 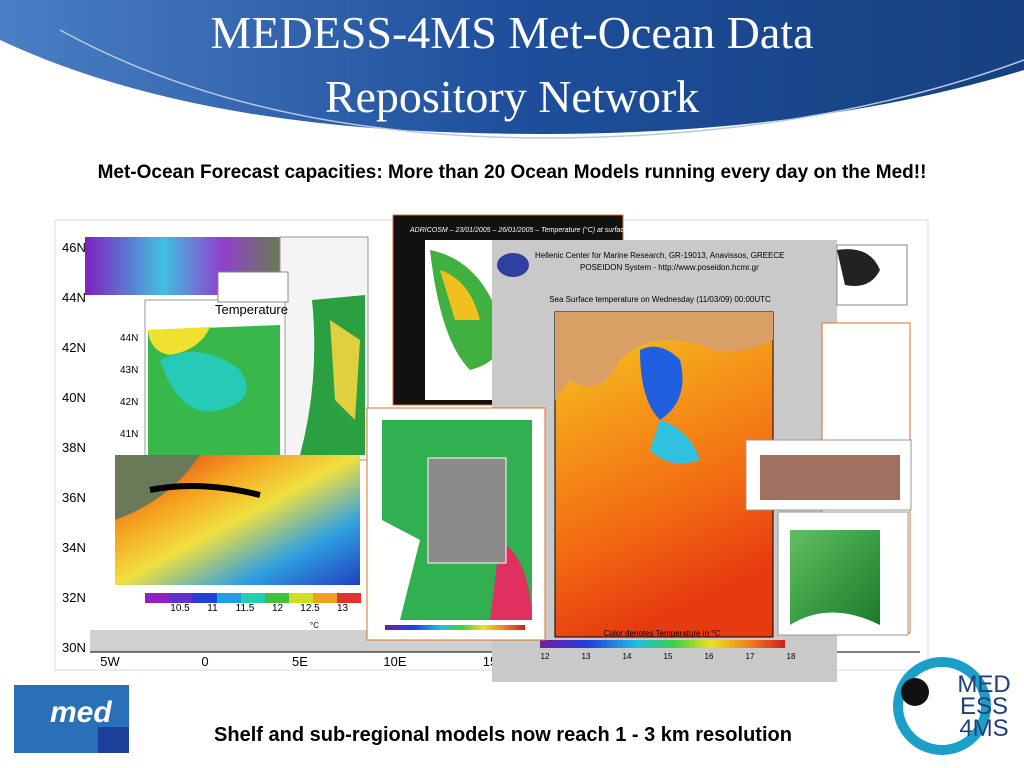 I want to click on adricosm-sea, so click(x=460, y=295).